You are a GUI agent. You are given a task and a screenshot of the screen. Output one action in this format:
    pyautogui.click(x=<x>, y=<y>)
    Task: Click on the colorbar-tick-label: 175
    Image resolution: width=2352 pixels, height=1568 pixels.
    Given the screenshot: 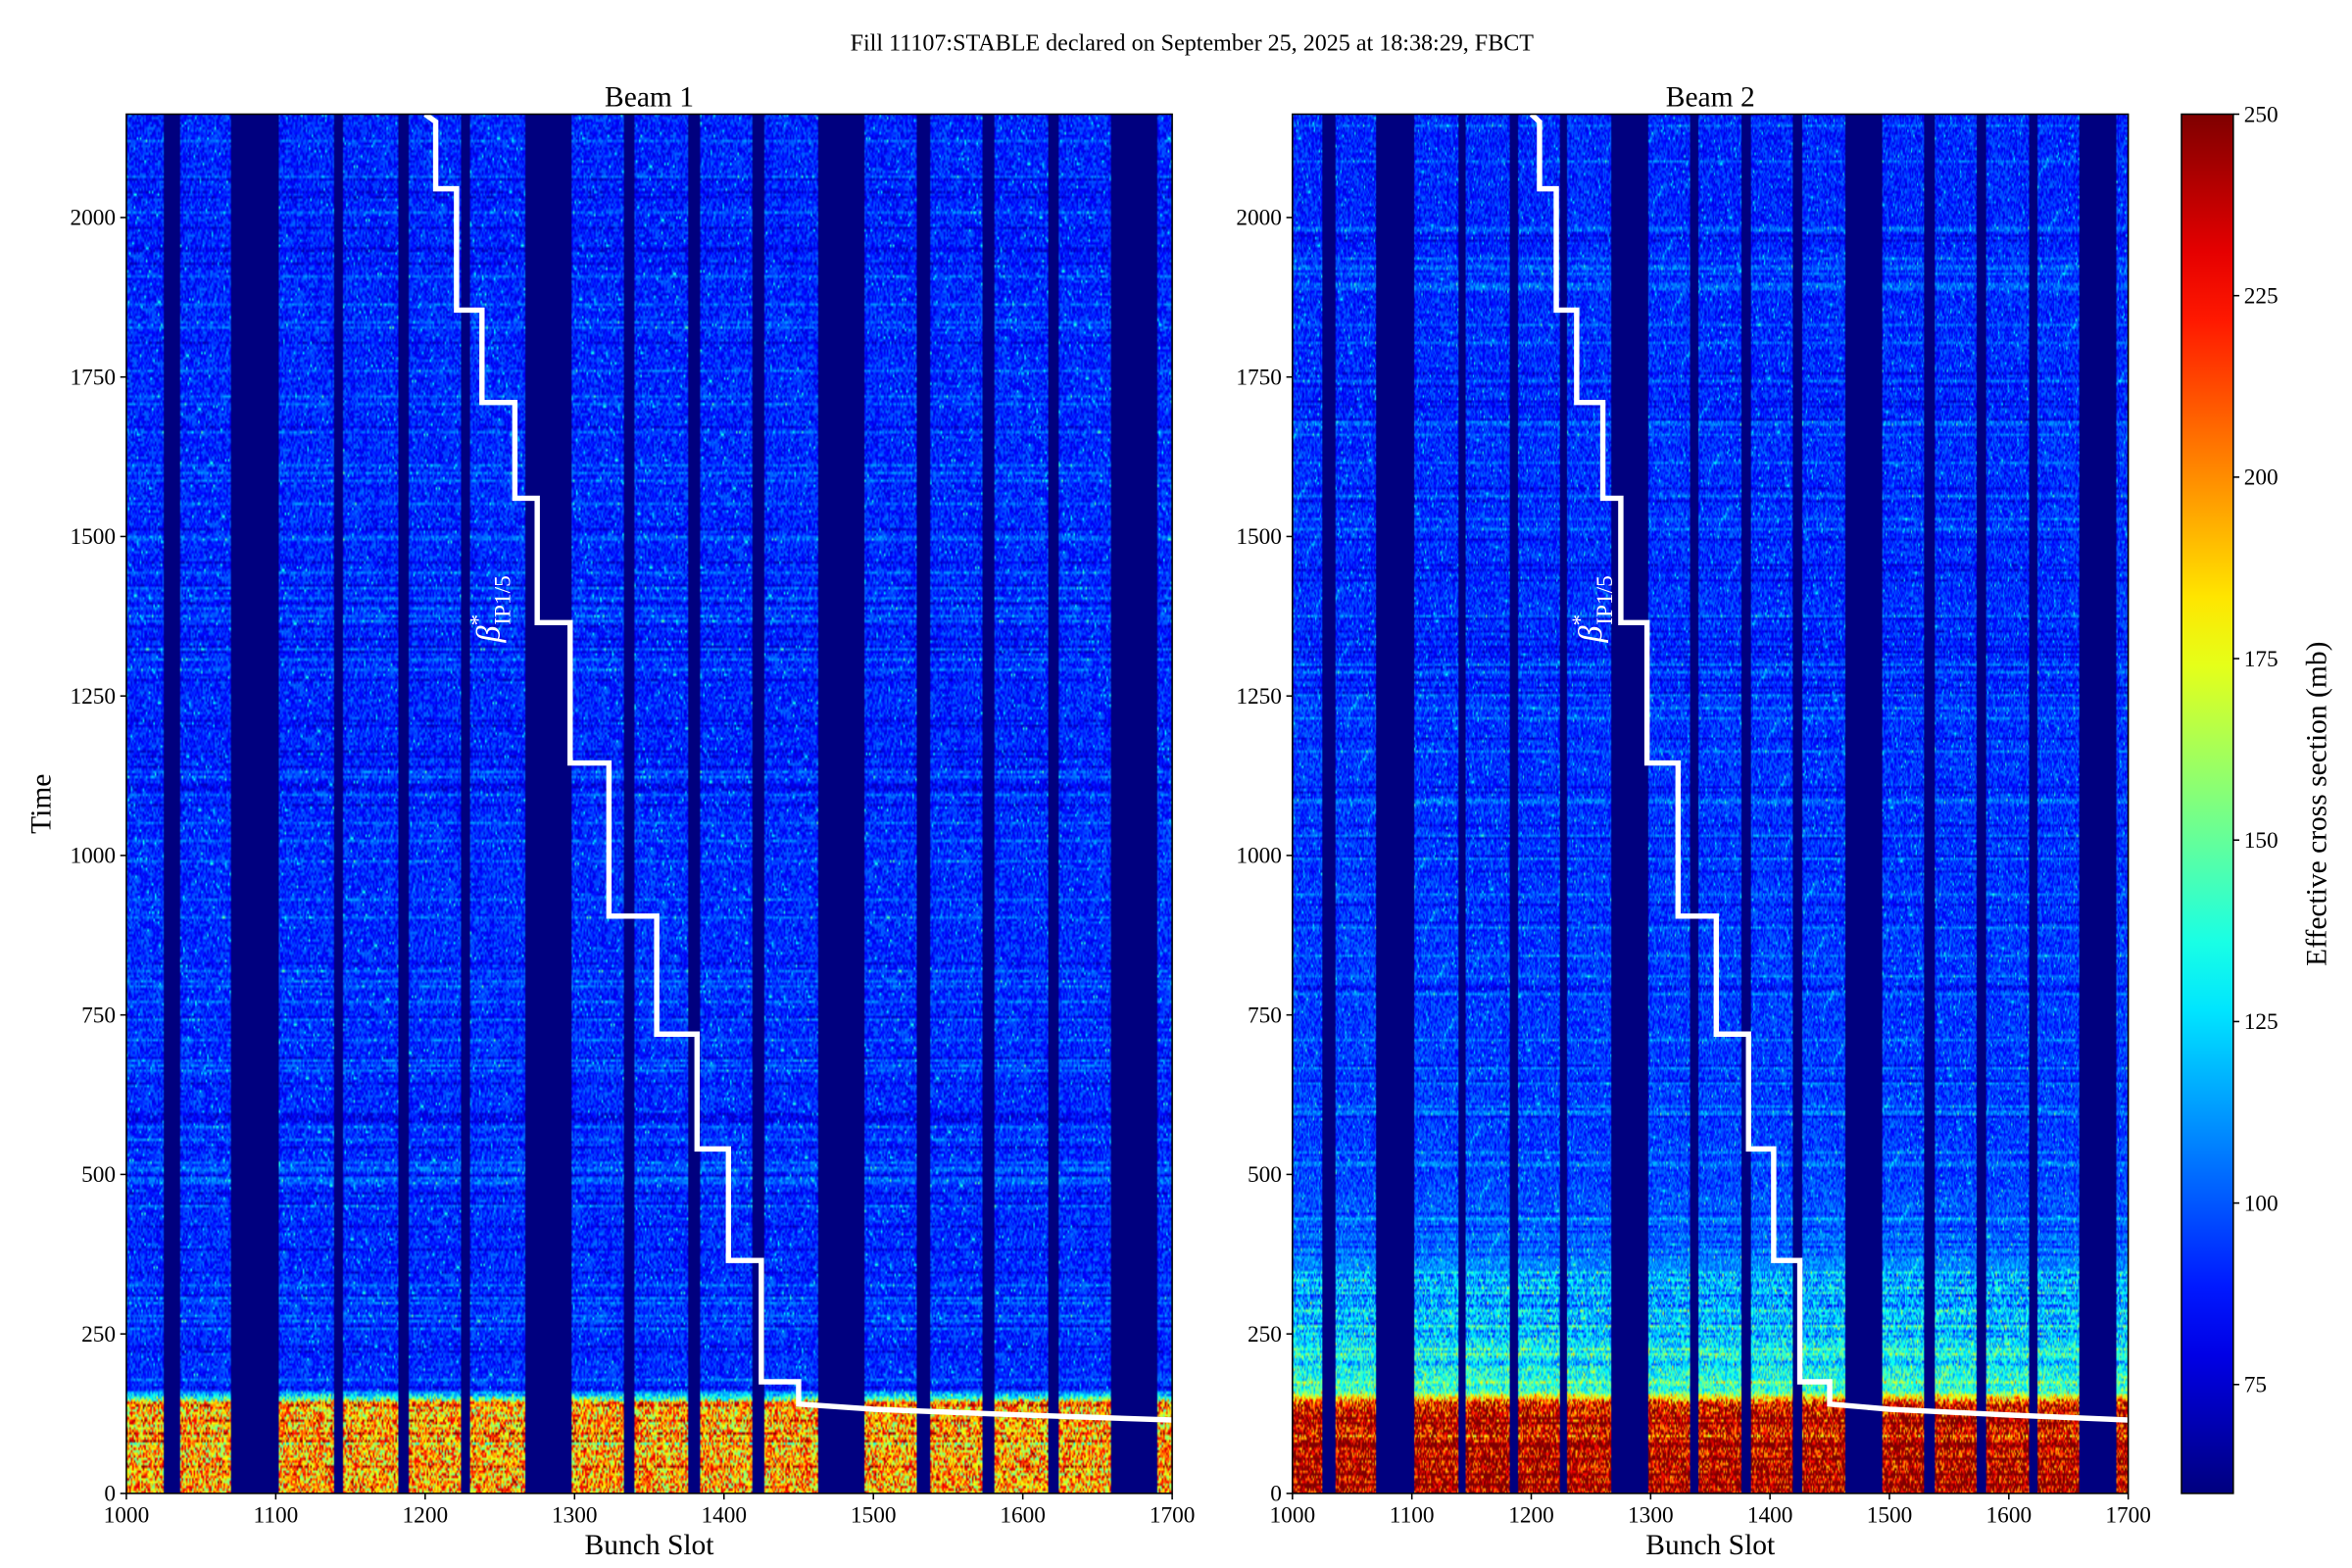 What is the action you would take?
    pyautogui.click(x=2261, y=659)
    